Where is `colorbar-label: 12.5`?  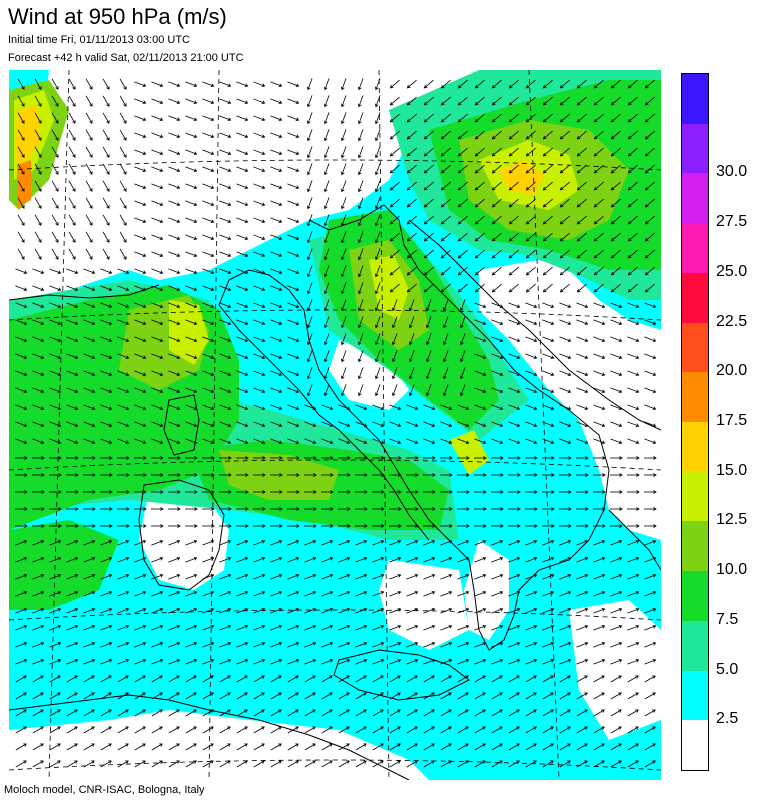
colorbar-label: 12.5 is located at coordinates (732, 520).